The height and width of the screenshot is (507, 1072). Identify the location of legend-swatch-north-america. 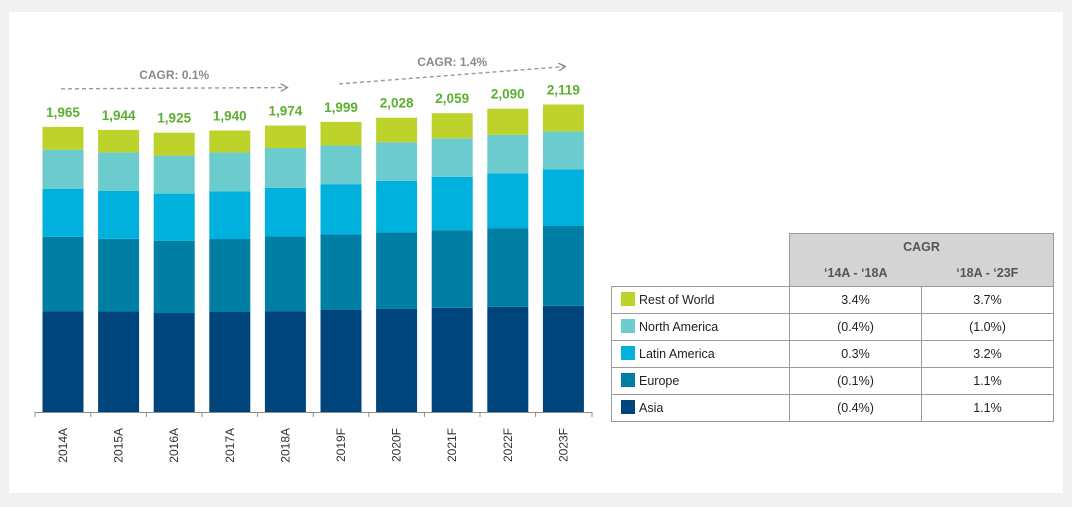
(628, 326).